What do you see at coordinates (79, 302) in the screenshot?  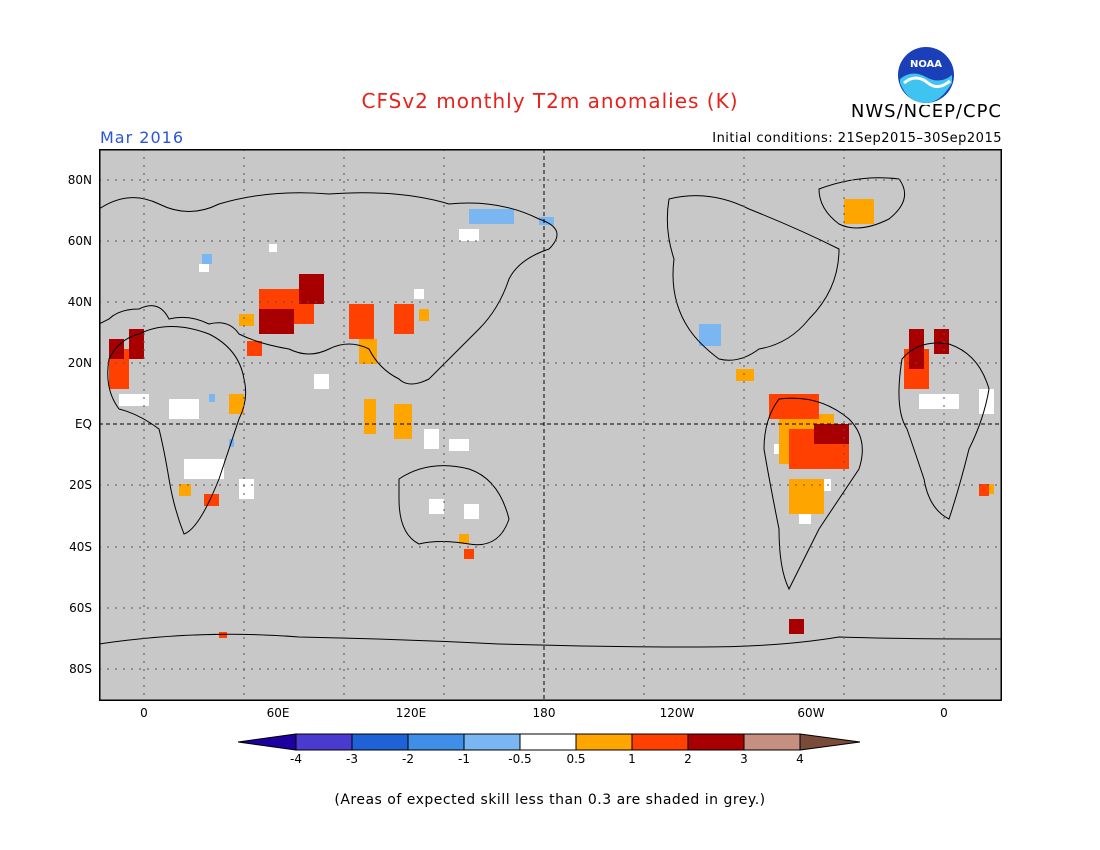 I see `lat-label-40n: 40N` at bounding box center [79, 302].